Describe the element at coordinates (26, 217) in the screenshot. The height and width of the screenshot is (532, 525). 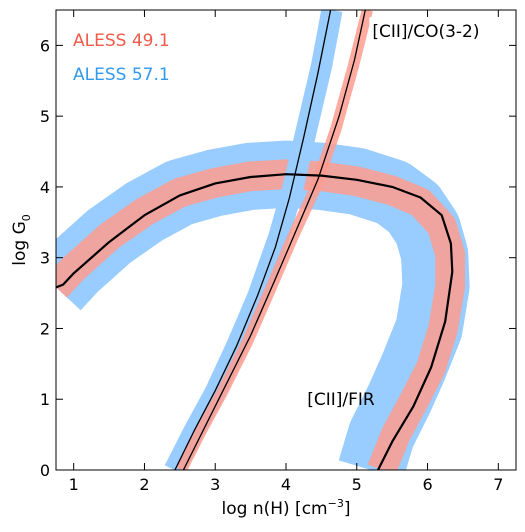
I see `y-axis-title-sub: 0` at that location.